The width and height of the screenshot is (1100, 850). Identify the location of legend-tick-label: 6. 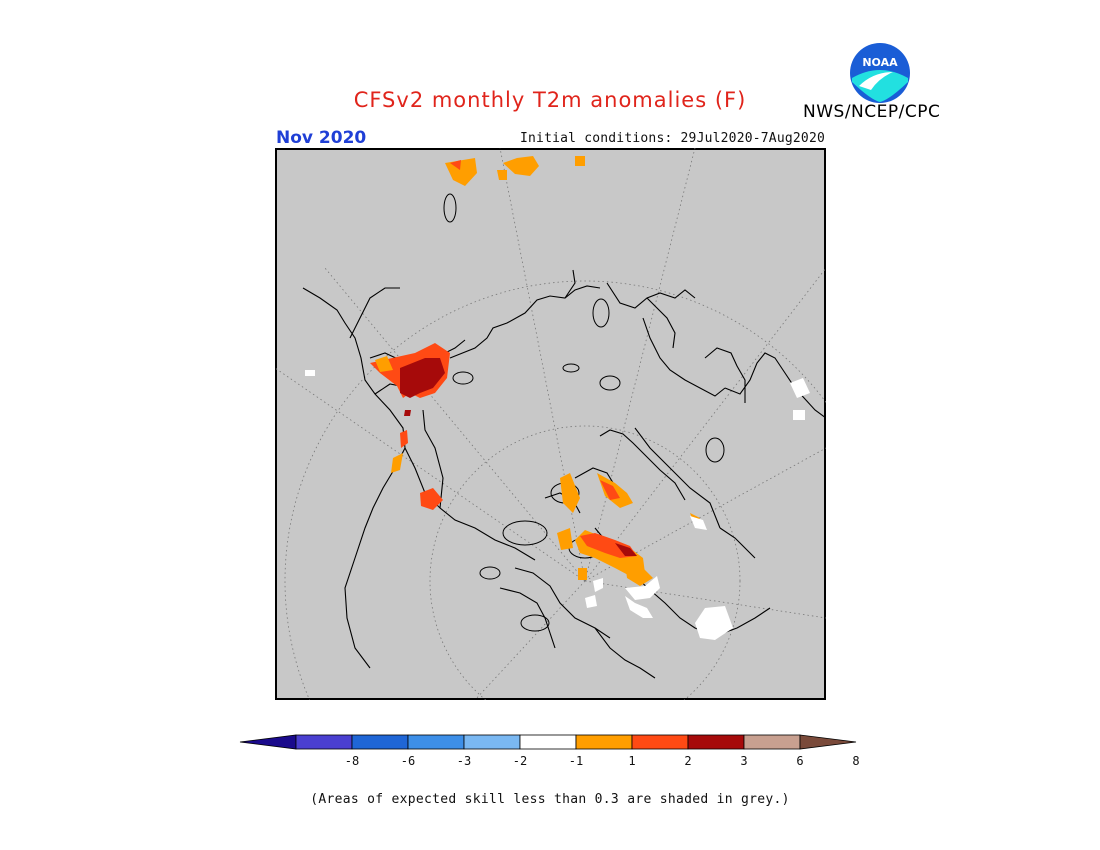
(799, 761).